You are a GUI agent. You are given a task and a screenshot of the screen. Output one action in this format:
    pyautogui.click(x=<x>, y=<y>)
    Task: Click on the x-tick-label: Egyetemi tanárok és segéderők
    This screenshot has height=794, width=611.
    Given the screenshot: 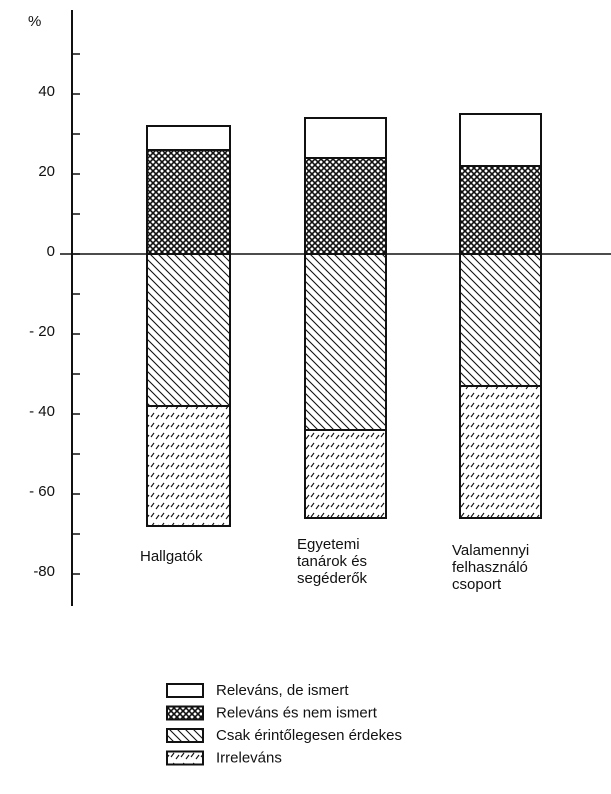 What is the action you would take?
    pyautogui.click(x=332, y=561)
    